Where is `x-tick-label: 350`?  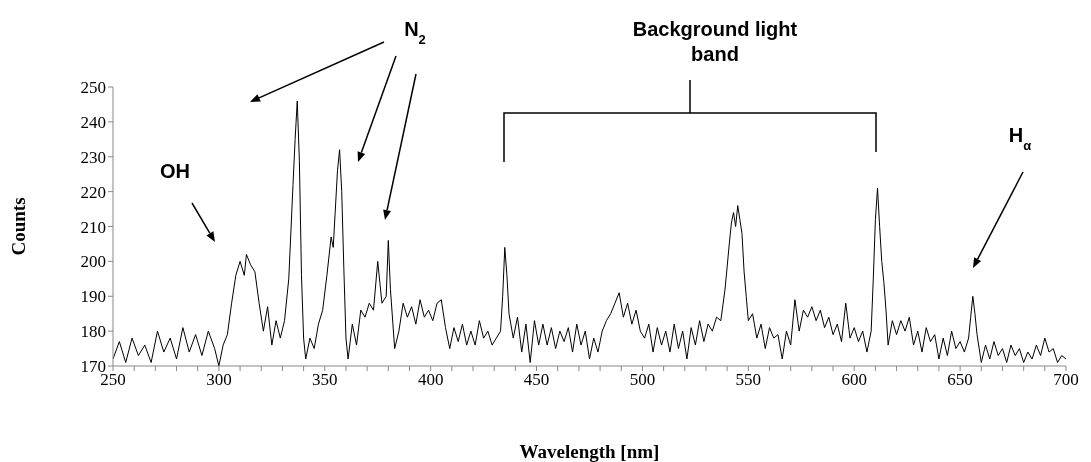
x-tick-label: 350 is located at coordinates (325, 380).